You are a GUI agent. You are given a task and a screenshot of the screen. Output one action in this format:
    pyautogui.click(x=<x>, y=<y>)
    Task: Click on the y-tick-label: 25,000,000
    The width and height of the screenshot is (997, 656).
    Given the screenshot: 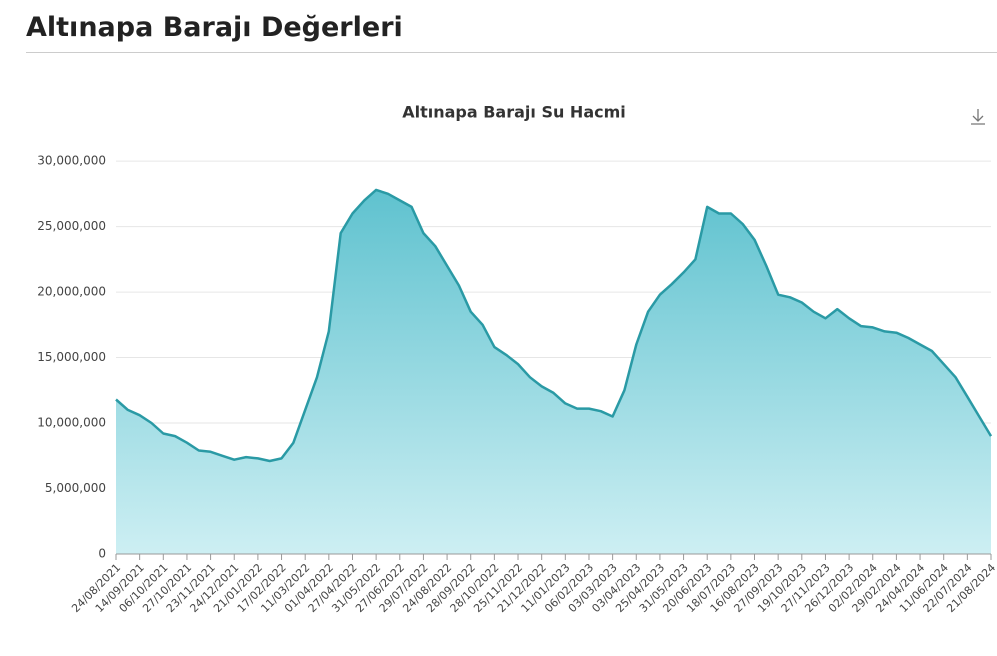 What is the action you would take?
    pyautogui.click(x=71, y=226)
    